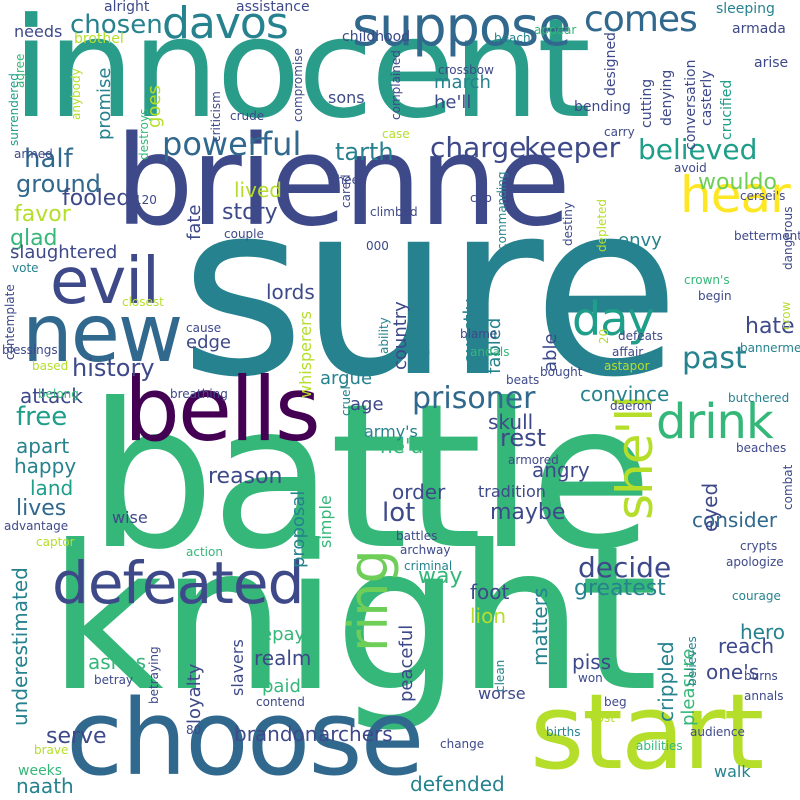  What do you see at coordinates (756, 596) in the screenshot?
I see `word: courage` at bounding box center [756, 596].